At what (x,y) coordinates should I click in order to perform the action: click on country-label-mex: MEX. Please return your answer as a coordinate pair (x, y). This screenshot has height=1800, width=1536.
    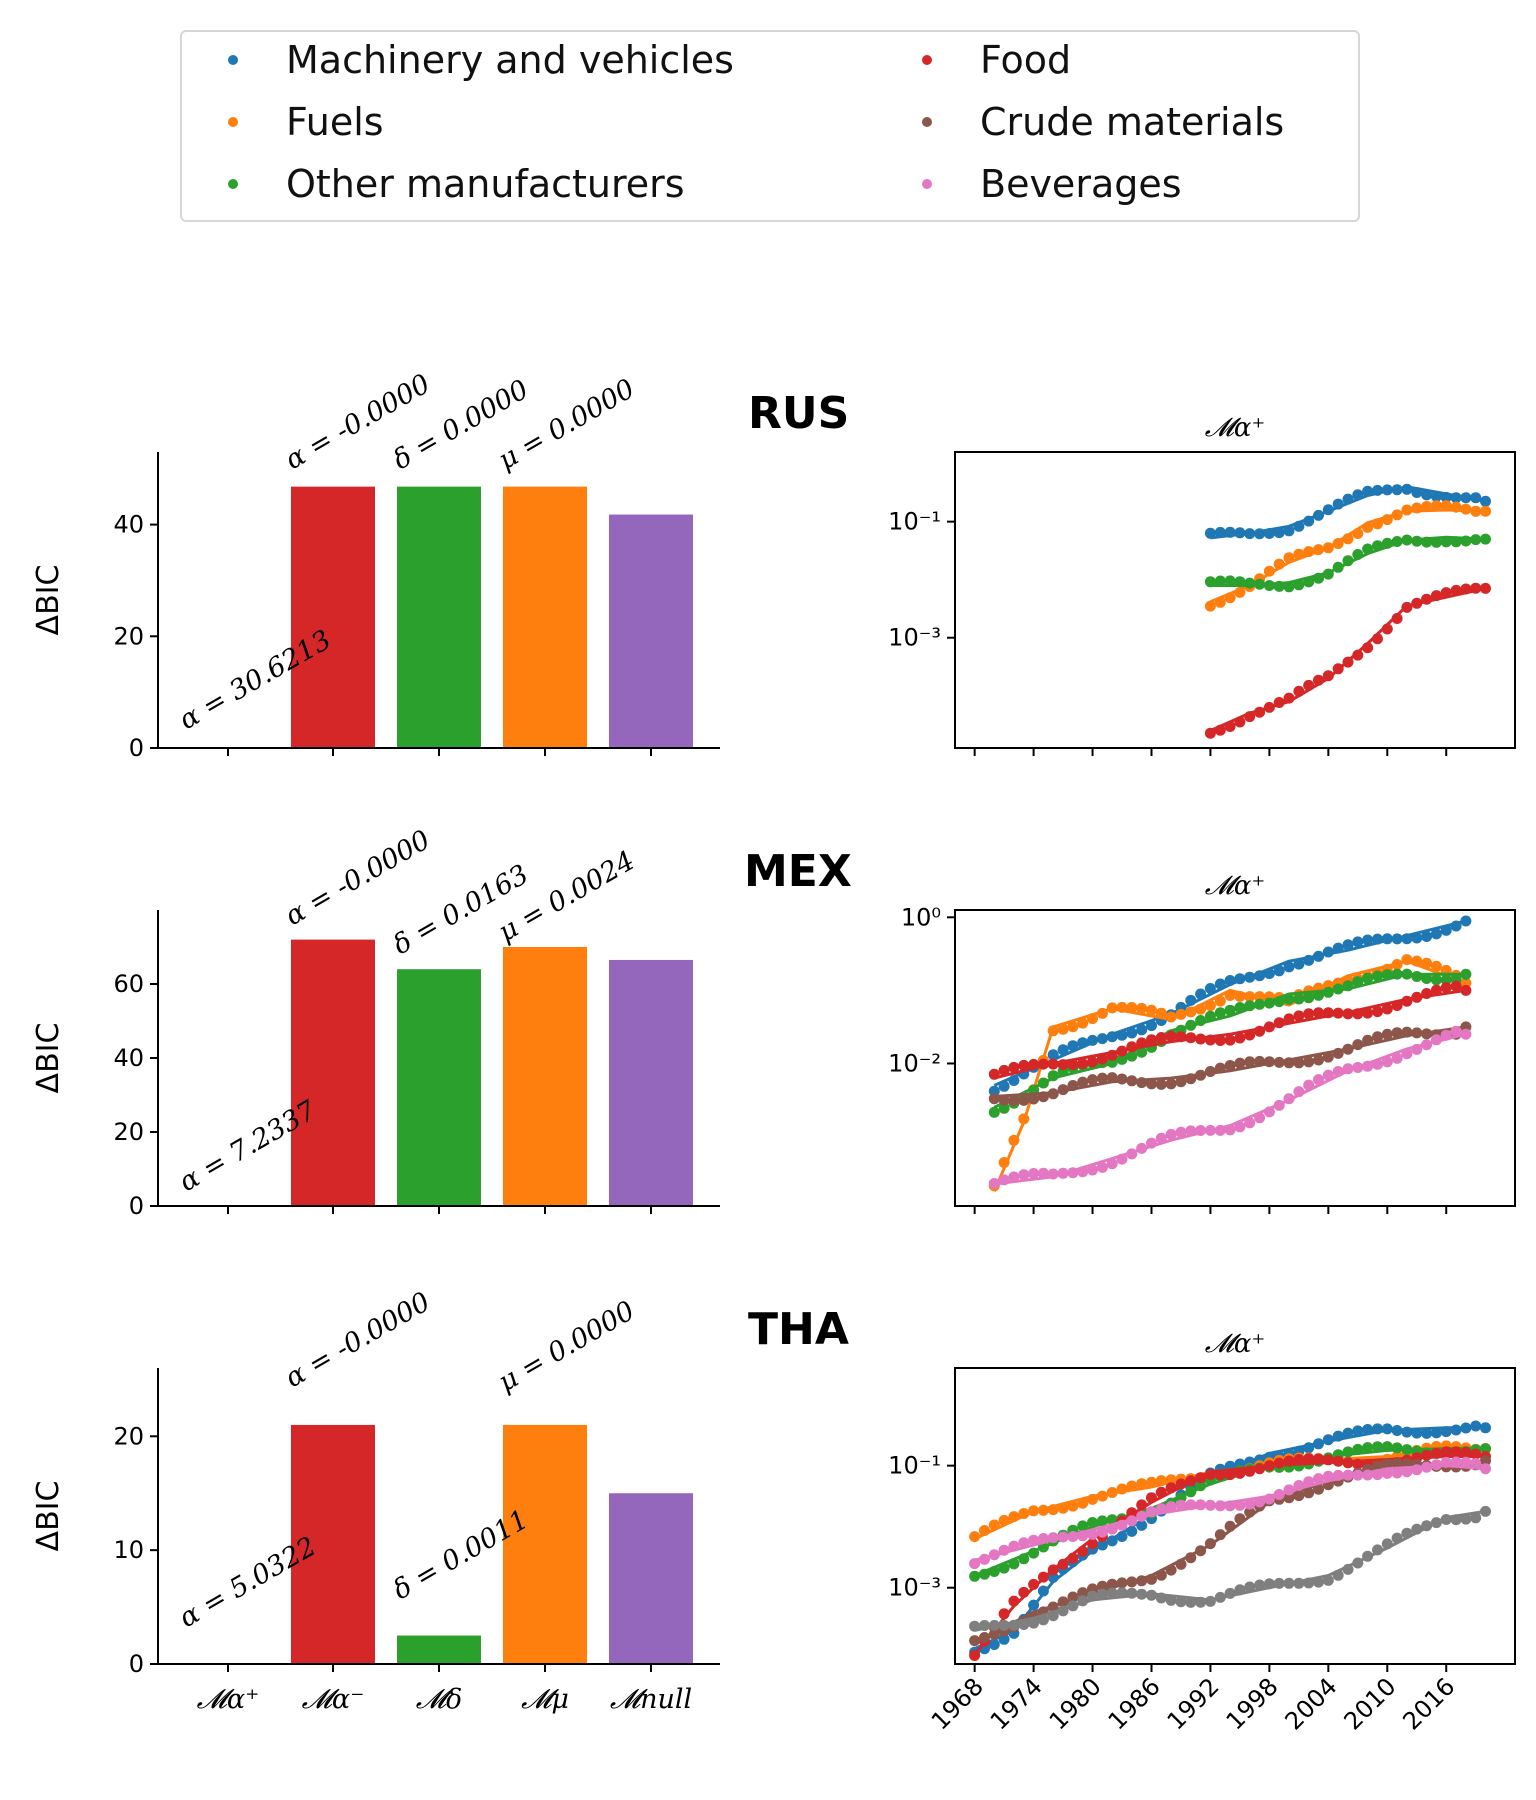
    Looking at the image, I should click on (798, 871).